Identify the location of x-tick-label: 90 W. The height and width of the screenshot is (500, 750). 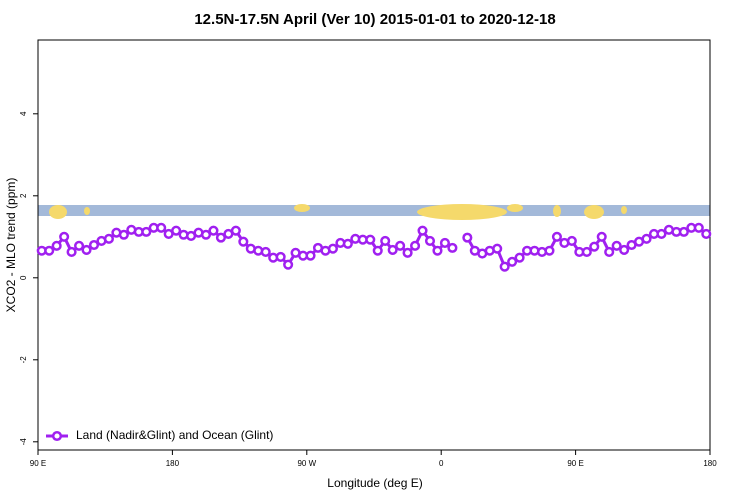
(306, 463).